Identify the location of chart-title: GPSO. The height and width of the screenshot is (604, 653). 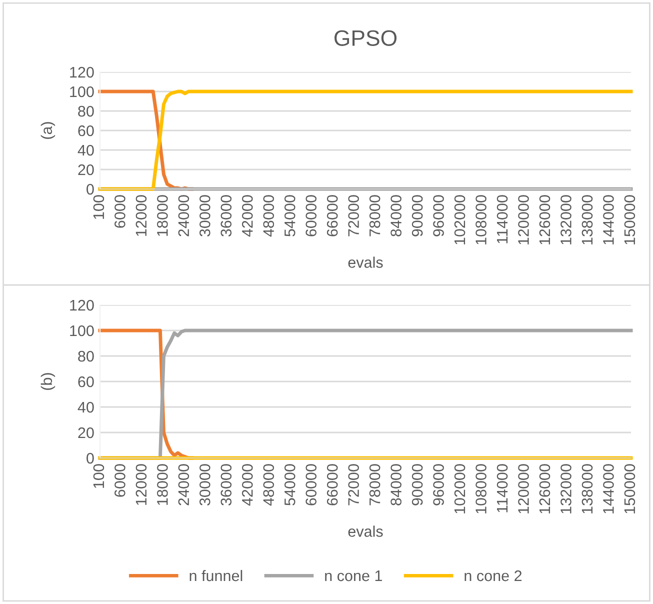
(365, 38).